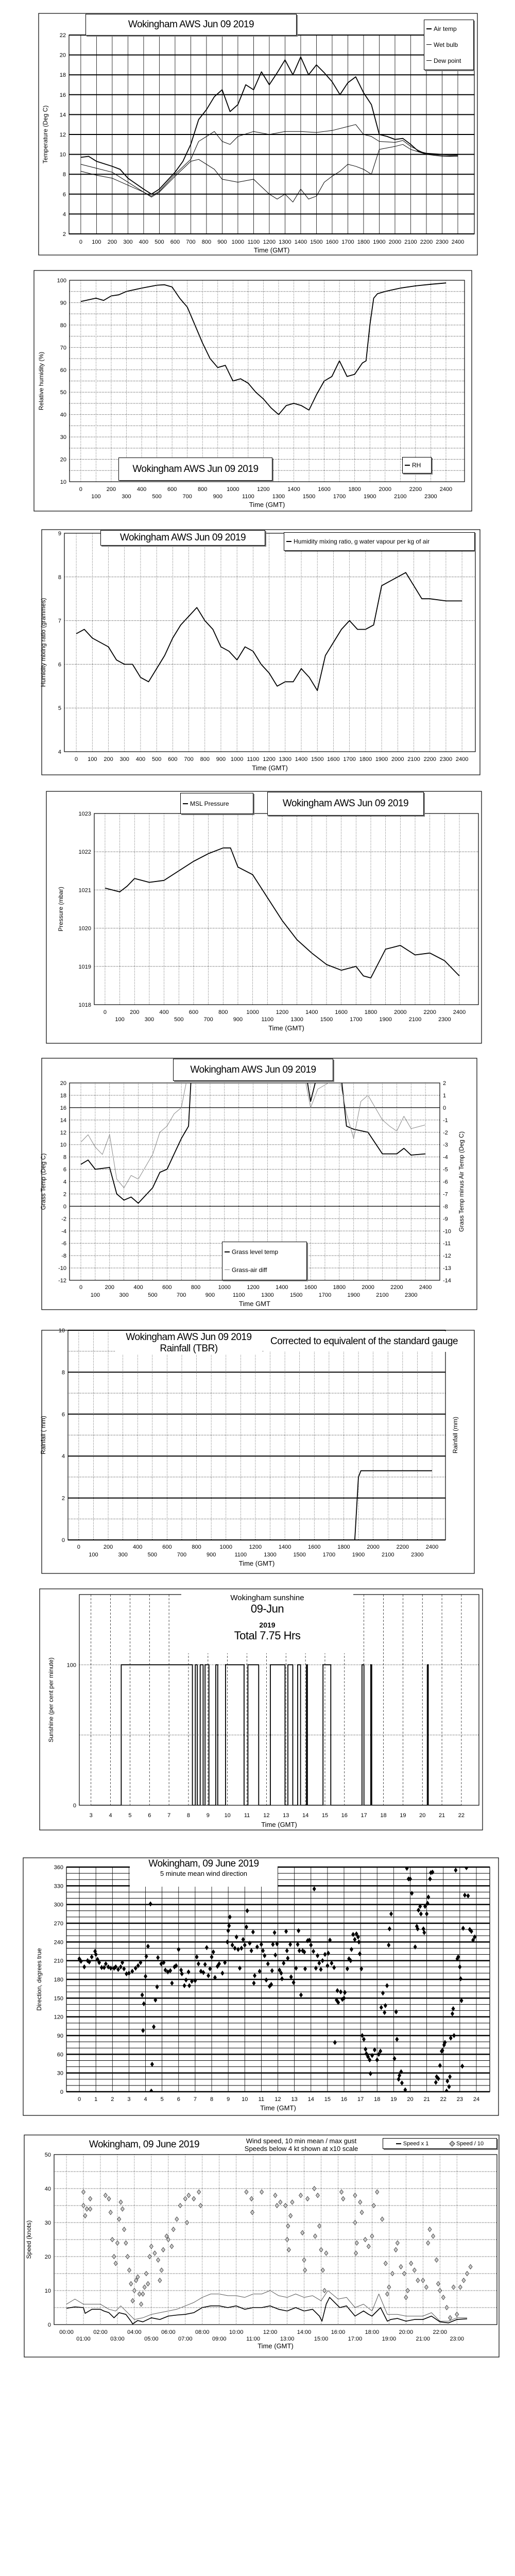 This screenshot has width=515, height=2576. I want to click on tick-label: -14, so click(447, 1281).